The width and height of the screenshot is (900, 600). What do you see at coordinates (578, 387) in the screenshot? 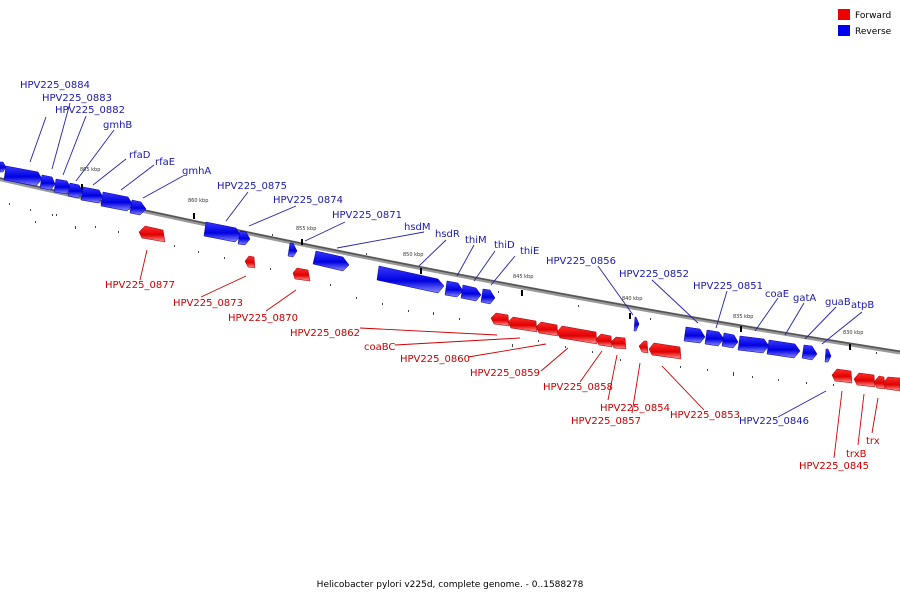
I see `gene-label: HPV225_0858` at bounding box center [578, 387].